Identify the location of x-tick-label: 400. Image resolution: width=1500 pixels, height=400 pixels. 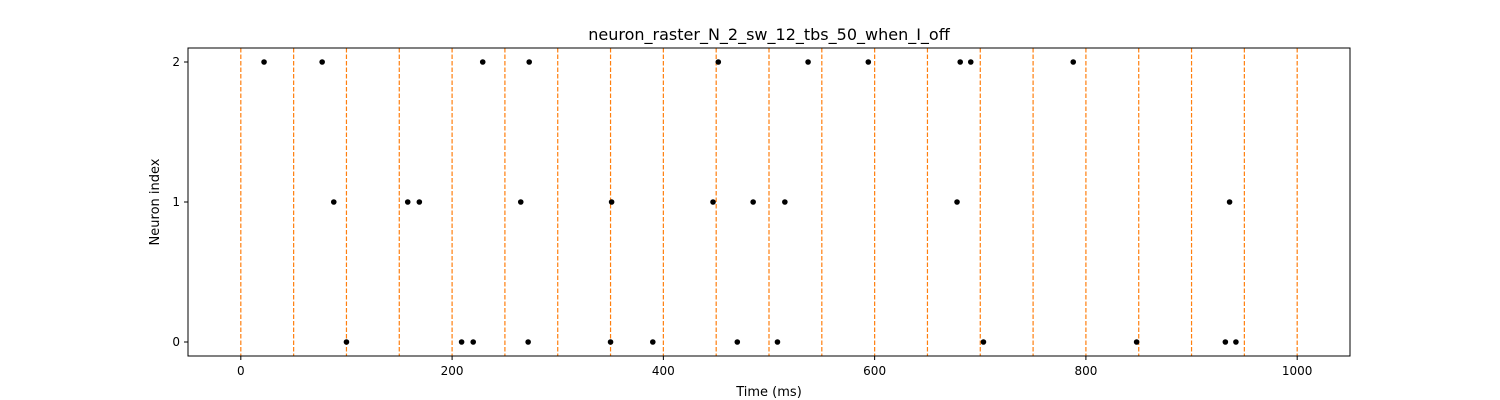
(663, 371).